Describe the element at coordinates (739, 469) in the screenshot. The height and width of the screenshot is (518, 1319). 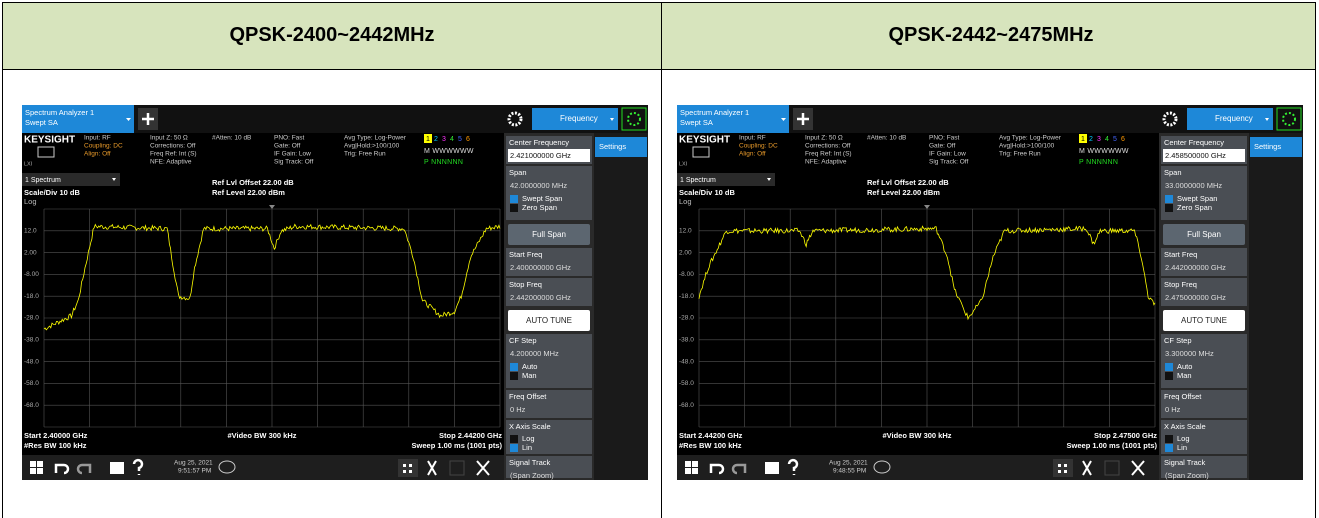
I see `redo-icon` at that location.